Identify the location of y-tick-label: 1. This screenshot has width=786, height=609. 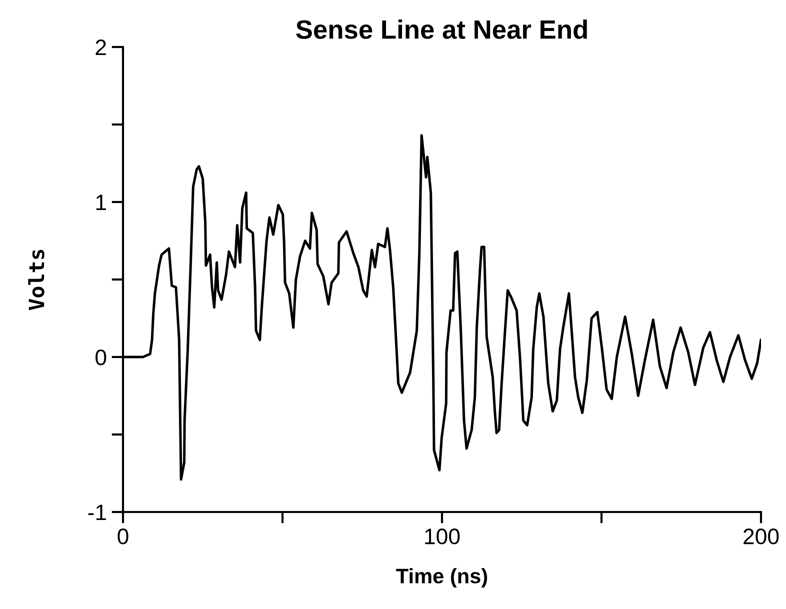
(101, 202).